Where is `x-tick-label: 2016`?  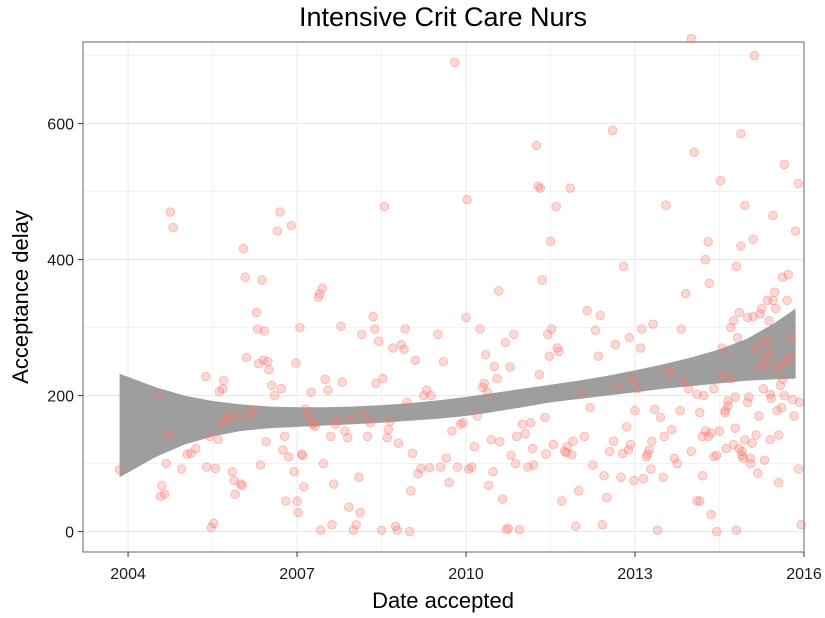
x-tick-label: 2016 is located at coordinates (804, 574).